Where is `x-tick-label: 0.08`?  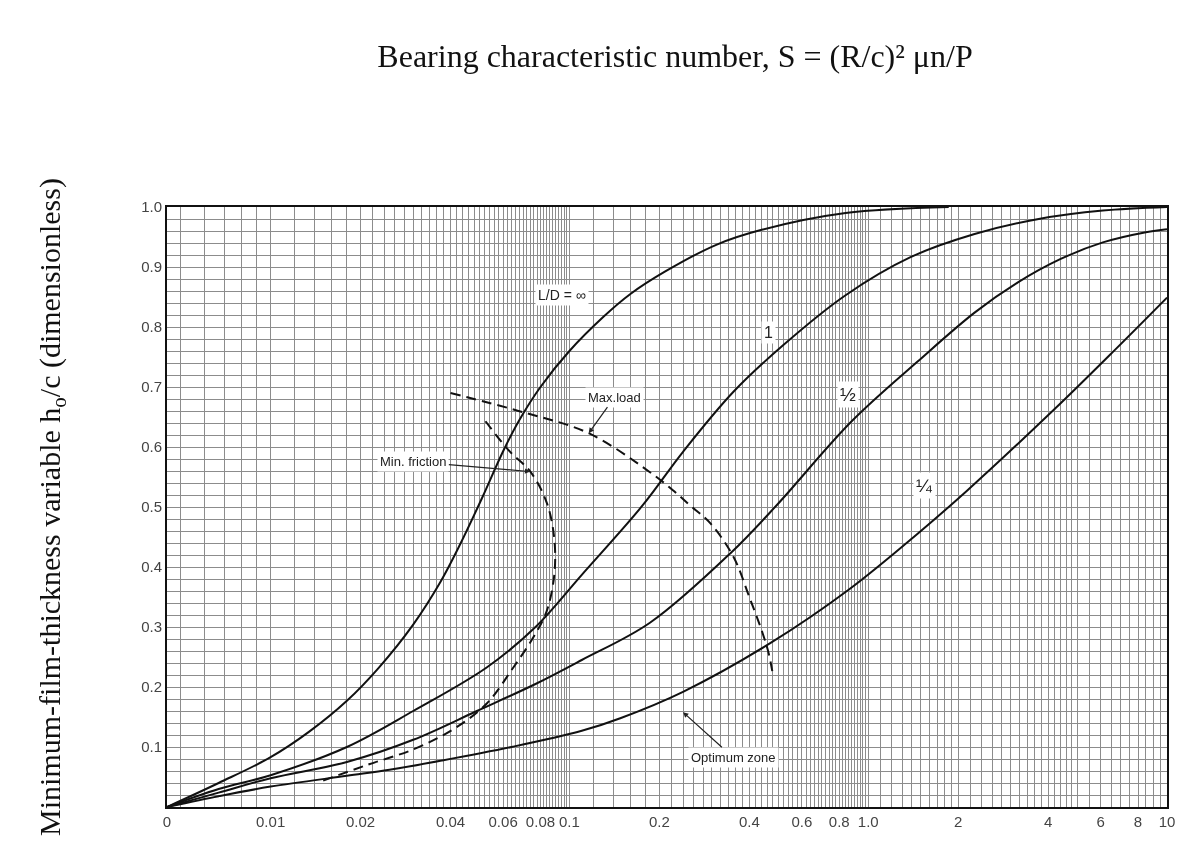
x-tick-label: 0.08 is located at coordinates (540, 821).